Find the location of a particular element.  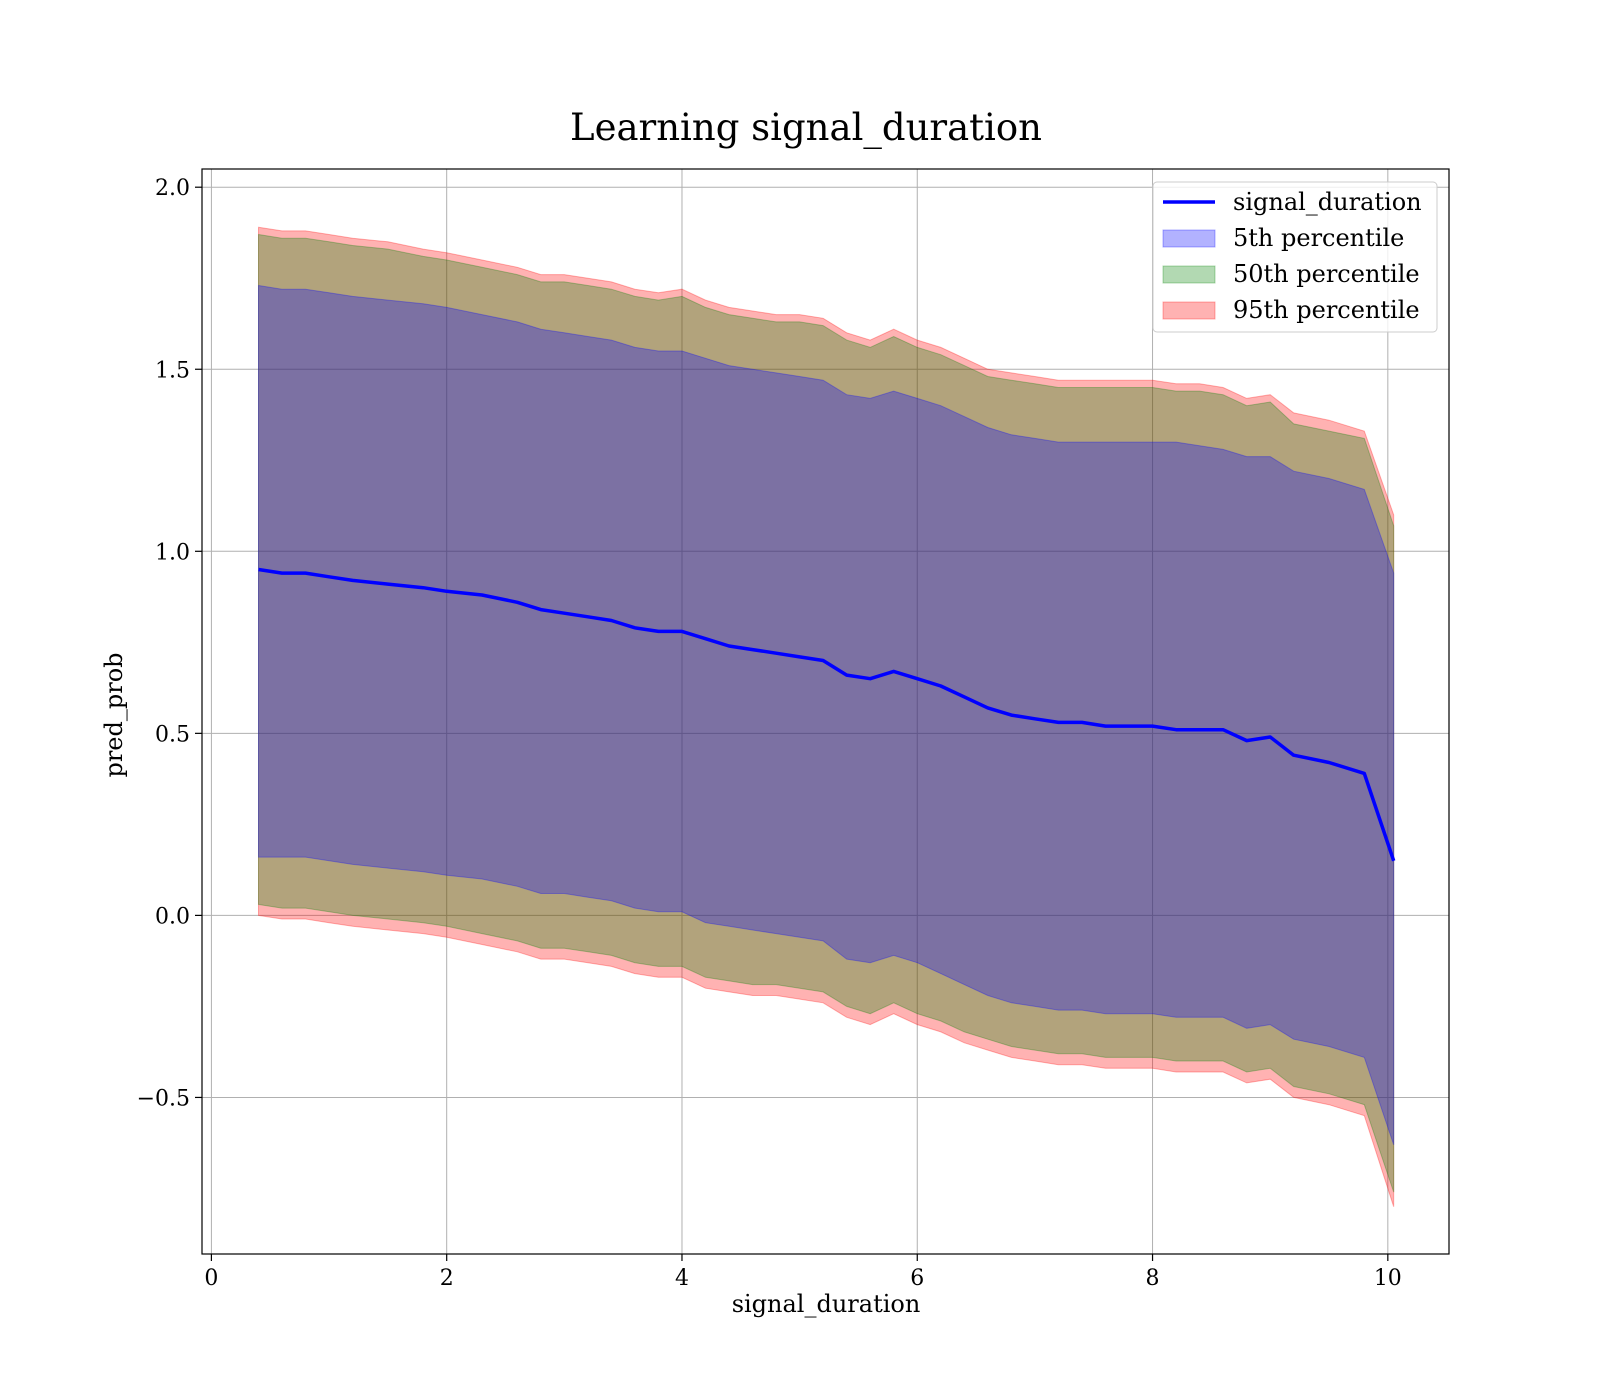

legend-box is located at coordinates (1295, 257).